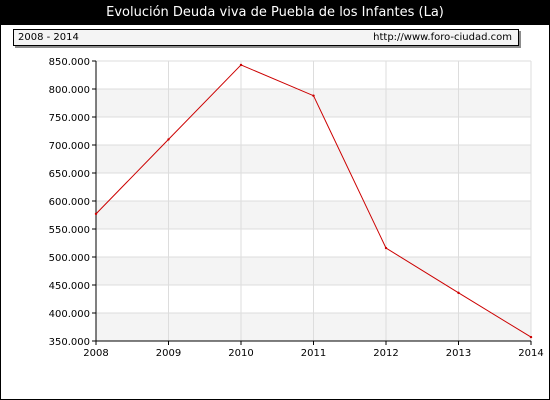 This screenshot has width=550, height=400. What do you see at coordinates (95, 353) in the screenshot?
I see `x-tick-label: 2008` at bounding box center [95, 353].